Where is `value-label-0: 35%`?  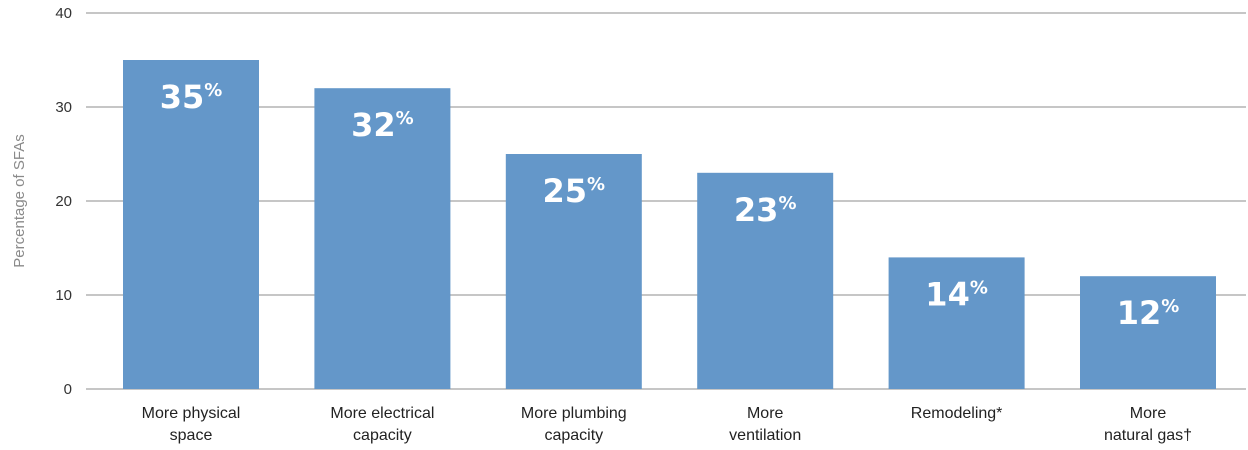 value-label-0: 35% is located at coordinates (191, 97).